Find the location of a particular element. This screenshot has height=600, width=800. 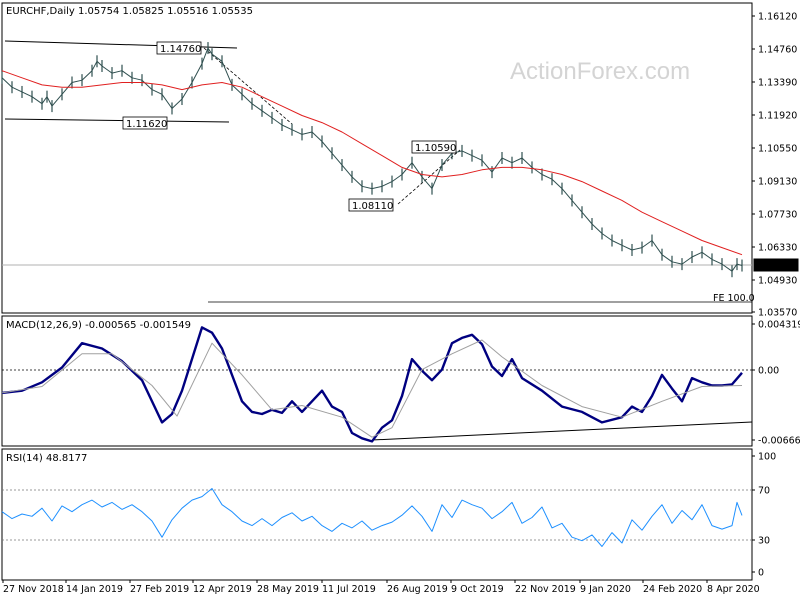

dashed-projection-line is located at coordinates (248, 86).